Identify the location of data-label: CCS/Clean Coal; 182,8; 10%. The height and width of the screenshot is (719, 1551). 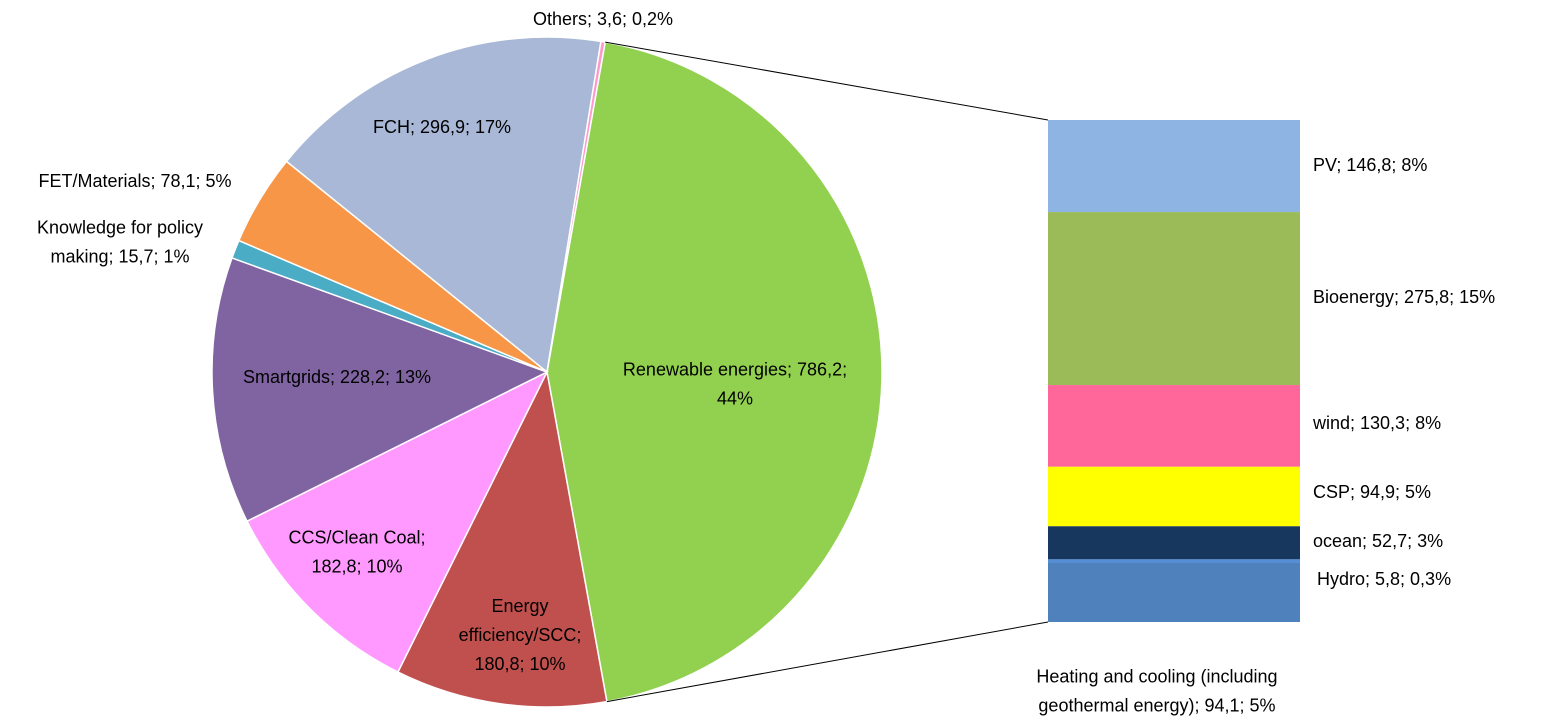
(356, 551).